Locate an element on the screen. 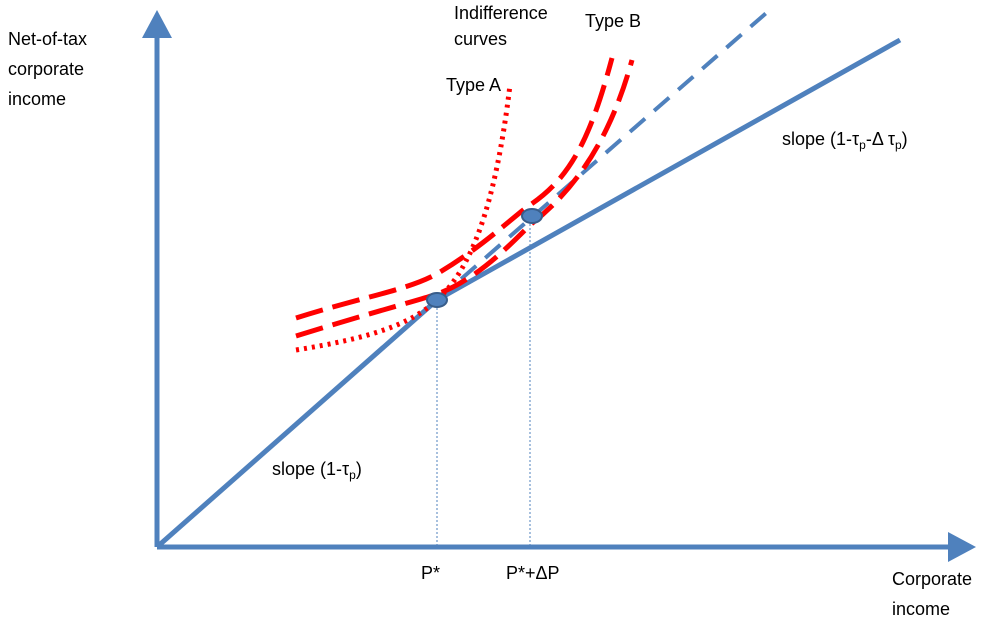 The height and width of the screenshot is (624, 1006). point-p-star is located at coordinates (437, 300).